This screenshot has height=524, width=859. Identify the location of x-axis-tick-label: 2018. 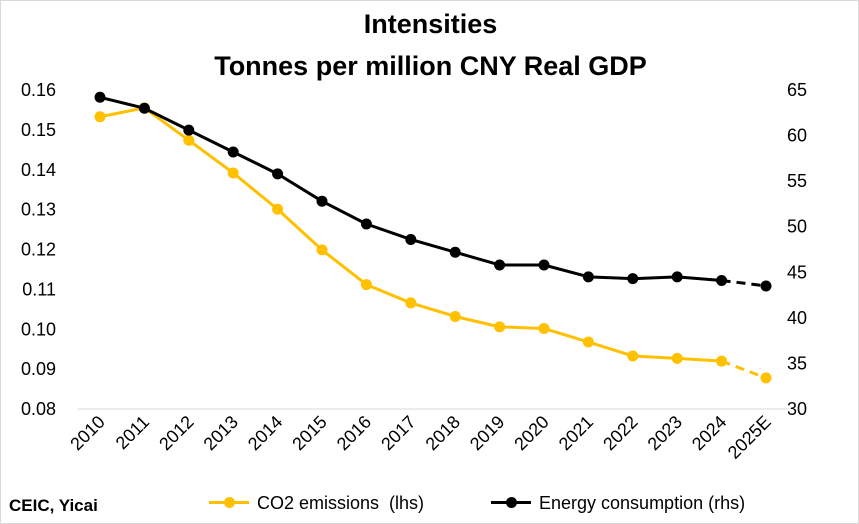
(443, 433).